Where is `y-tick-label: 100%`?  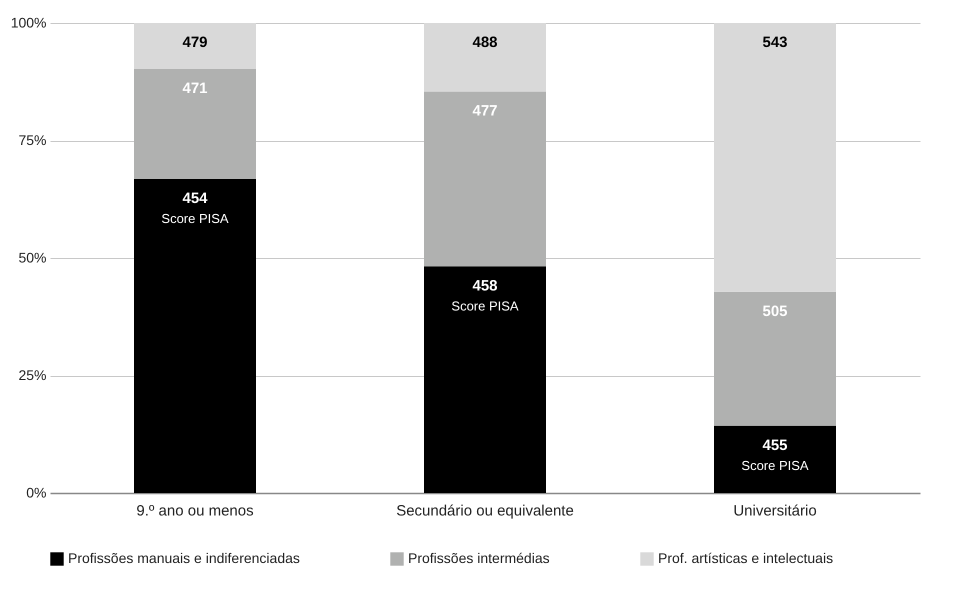
y-tick-label: 100% is located at coordinates (28, 22).